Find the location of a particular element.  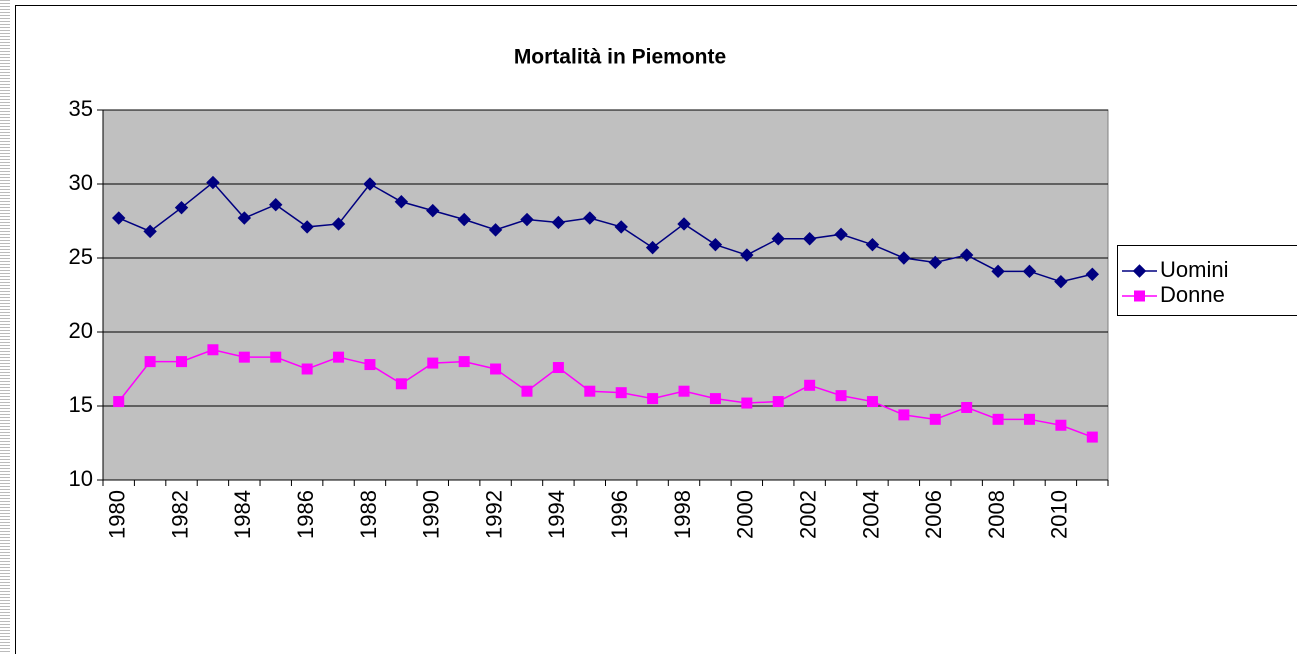

y-tick-label: 25 is located at coordinates (81, 256).